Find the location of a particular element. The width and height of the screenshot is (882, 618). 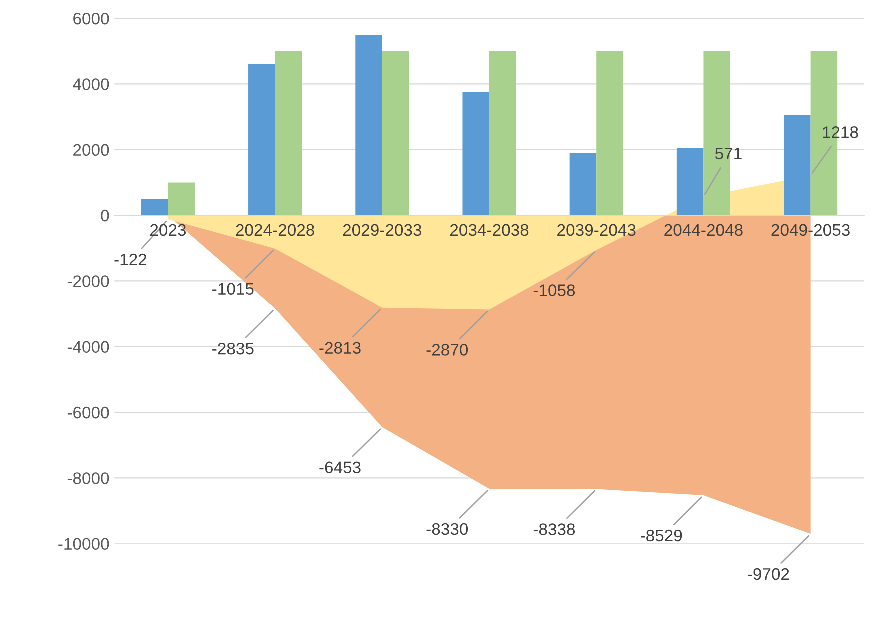

data-label: -1015 is located at coordinates (233, 289).